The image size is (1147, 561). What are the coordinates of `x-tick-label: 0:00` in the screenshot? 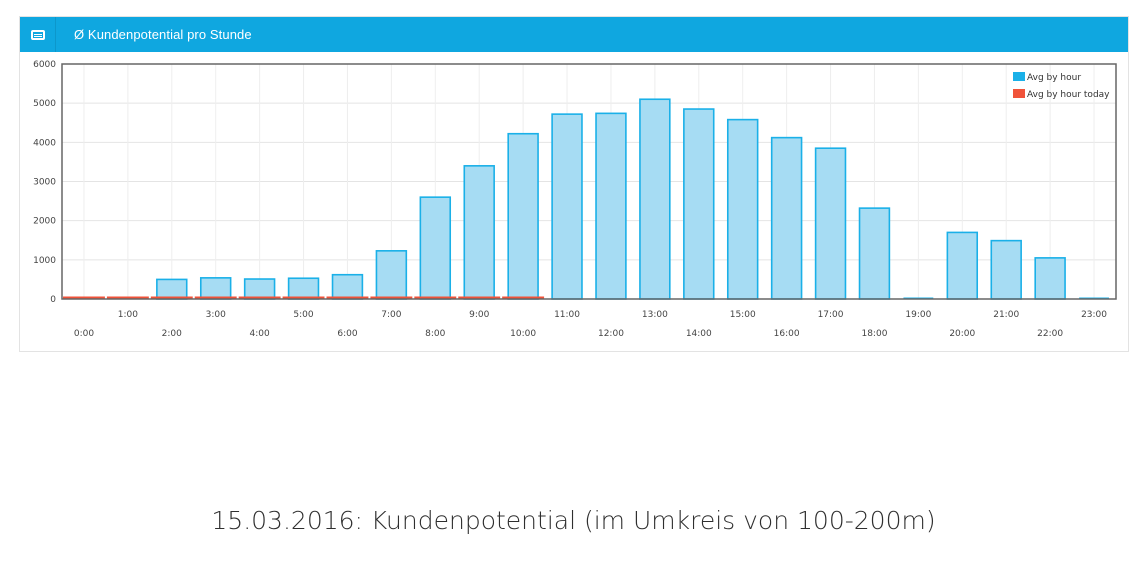 It's located at (84, 334).